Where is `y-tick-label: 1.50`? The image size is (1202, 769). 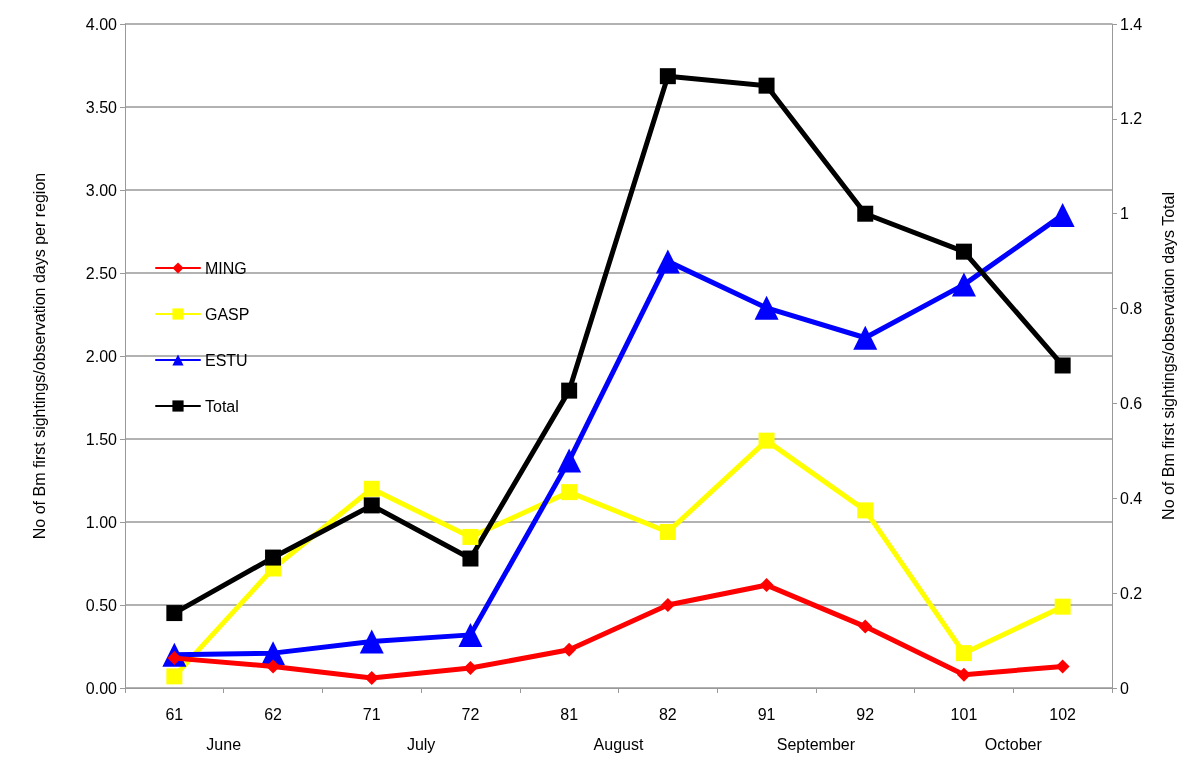
y-tick-label: 1.50 is located at coordinates (101, 439).